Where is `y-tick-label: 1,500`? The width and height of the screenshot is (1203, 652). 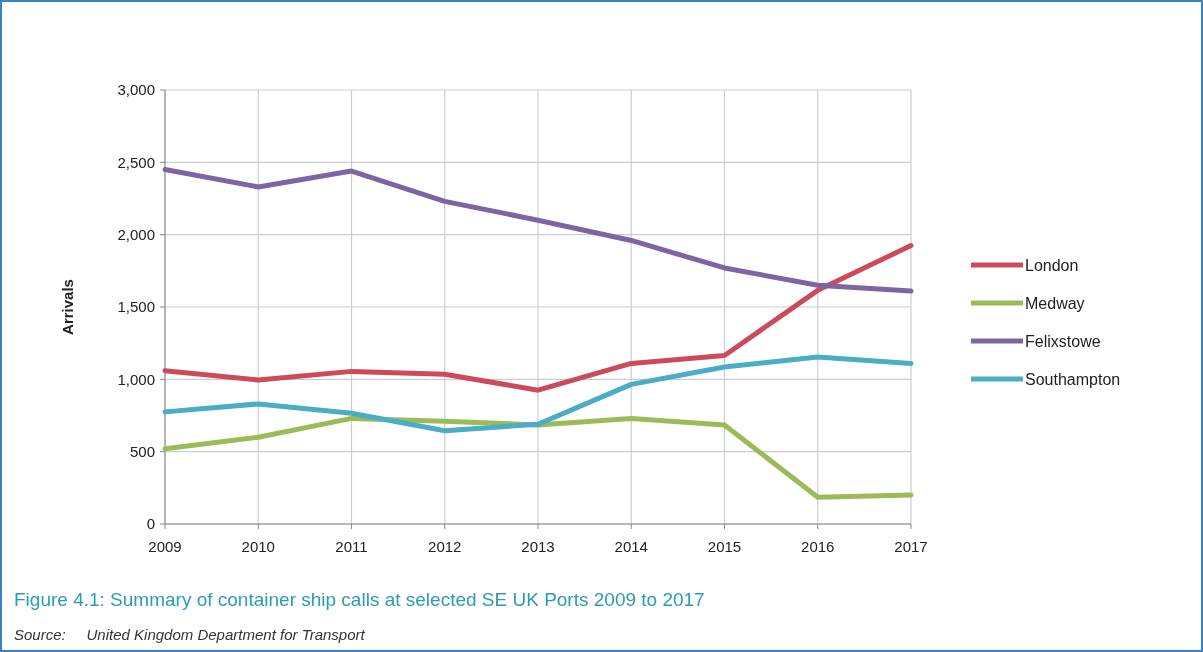 y-tick-label: 1,500 is located at coordinates (136, 307).